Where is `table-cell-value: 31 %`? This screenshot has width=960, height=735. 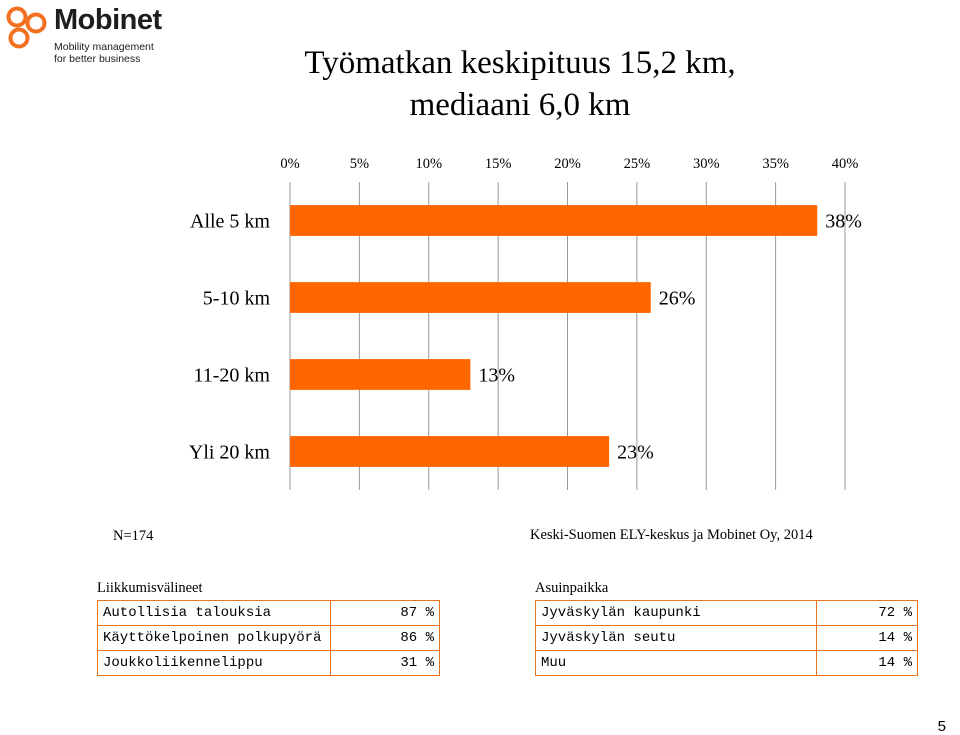
table-cell-value: 31 % is located at coordinates (385, 663).